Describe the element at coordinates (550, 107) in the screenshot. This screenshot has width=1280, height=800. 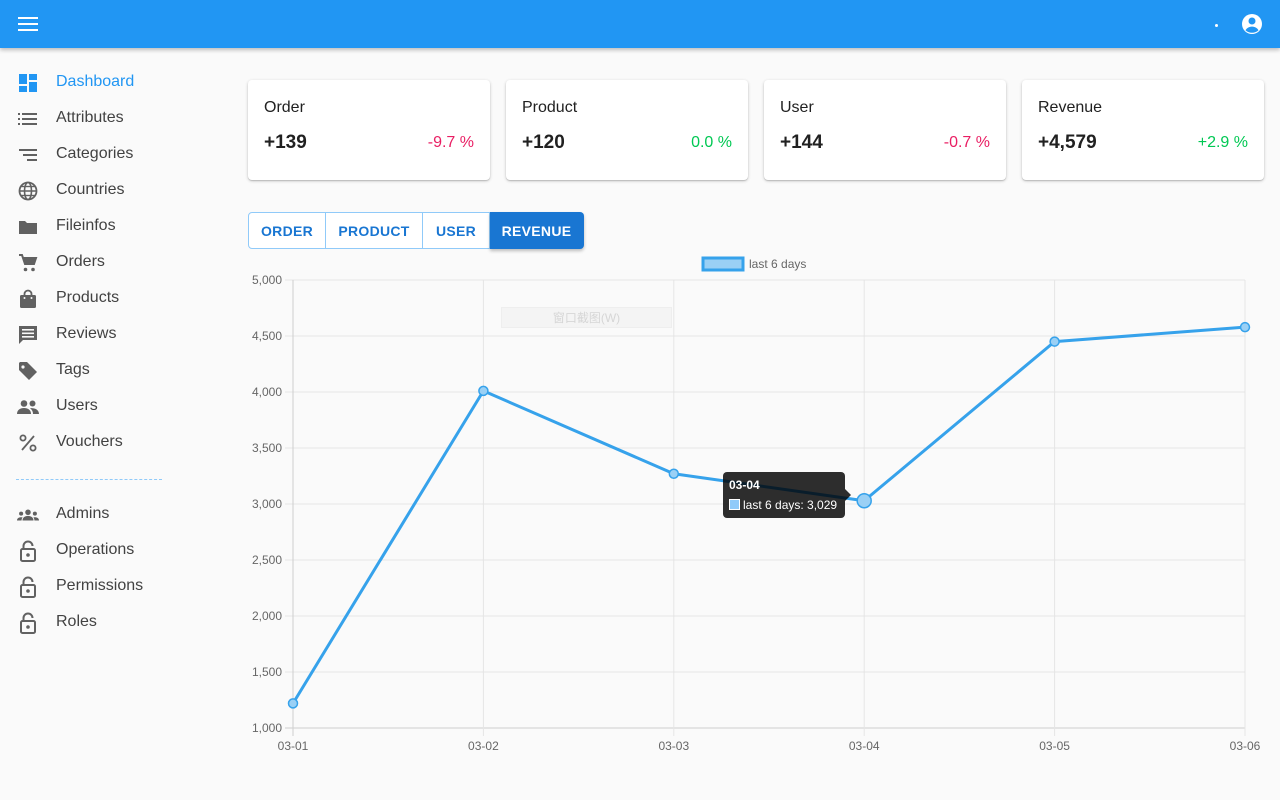
I see `card-title: Product` at that location.